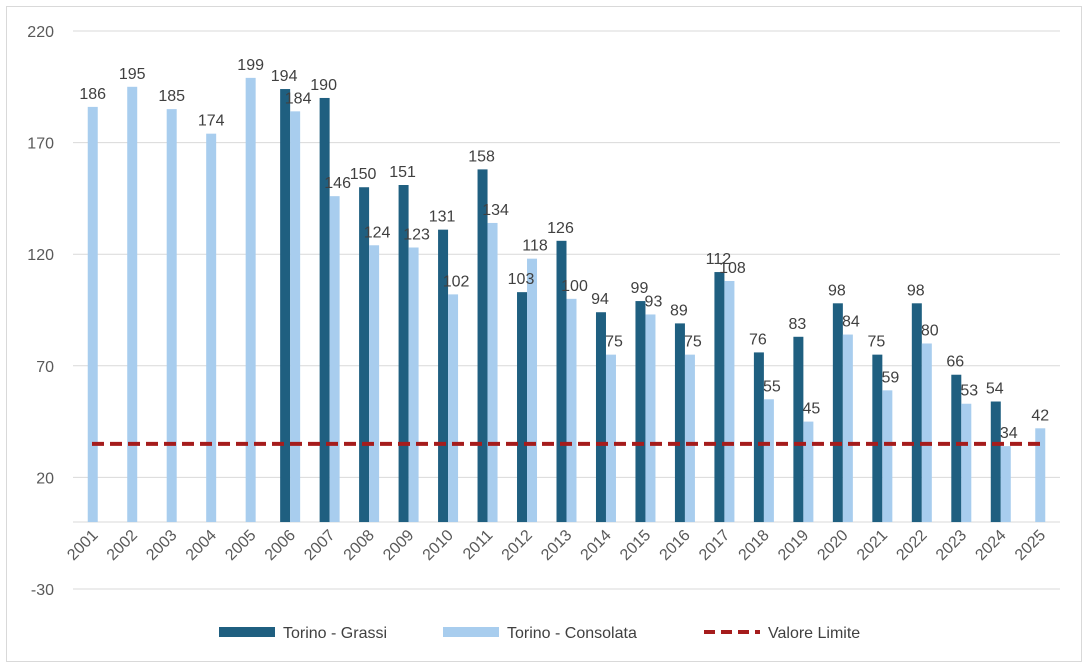 This screenshot has height=669, width=1090. What do you see at coordinates (596, 545) in the screenshot?
I see `x-tick-label: 2014` at bounding box center [596, 545].